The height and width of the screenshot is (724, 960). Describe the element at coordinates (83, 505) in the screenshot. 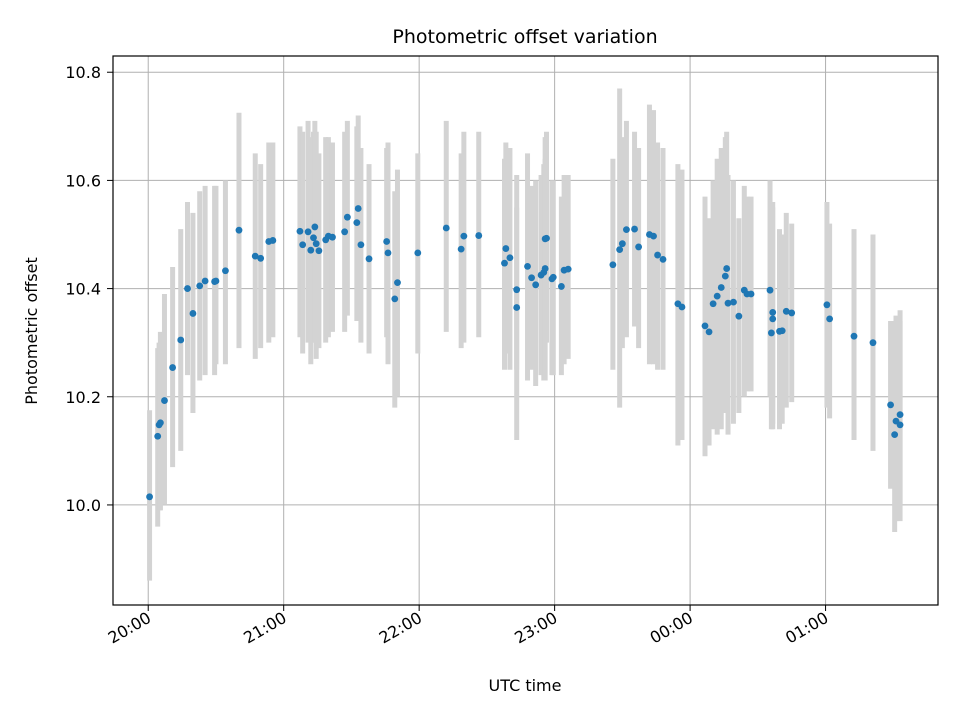

I see `y-tick-label: 10.0` at that location.